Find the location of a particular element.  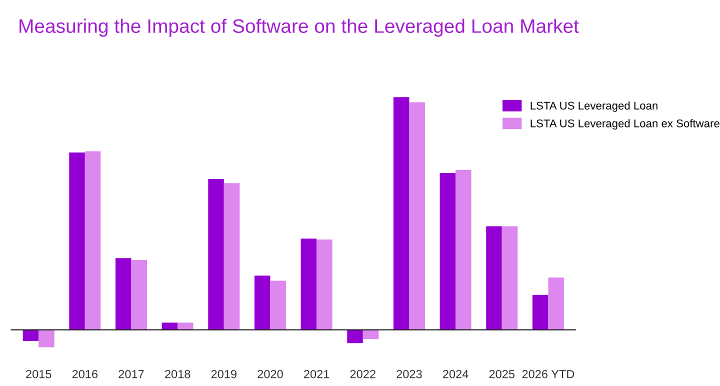

x-tick-label: 2020 is located at coordinates (270, 374).